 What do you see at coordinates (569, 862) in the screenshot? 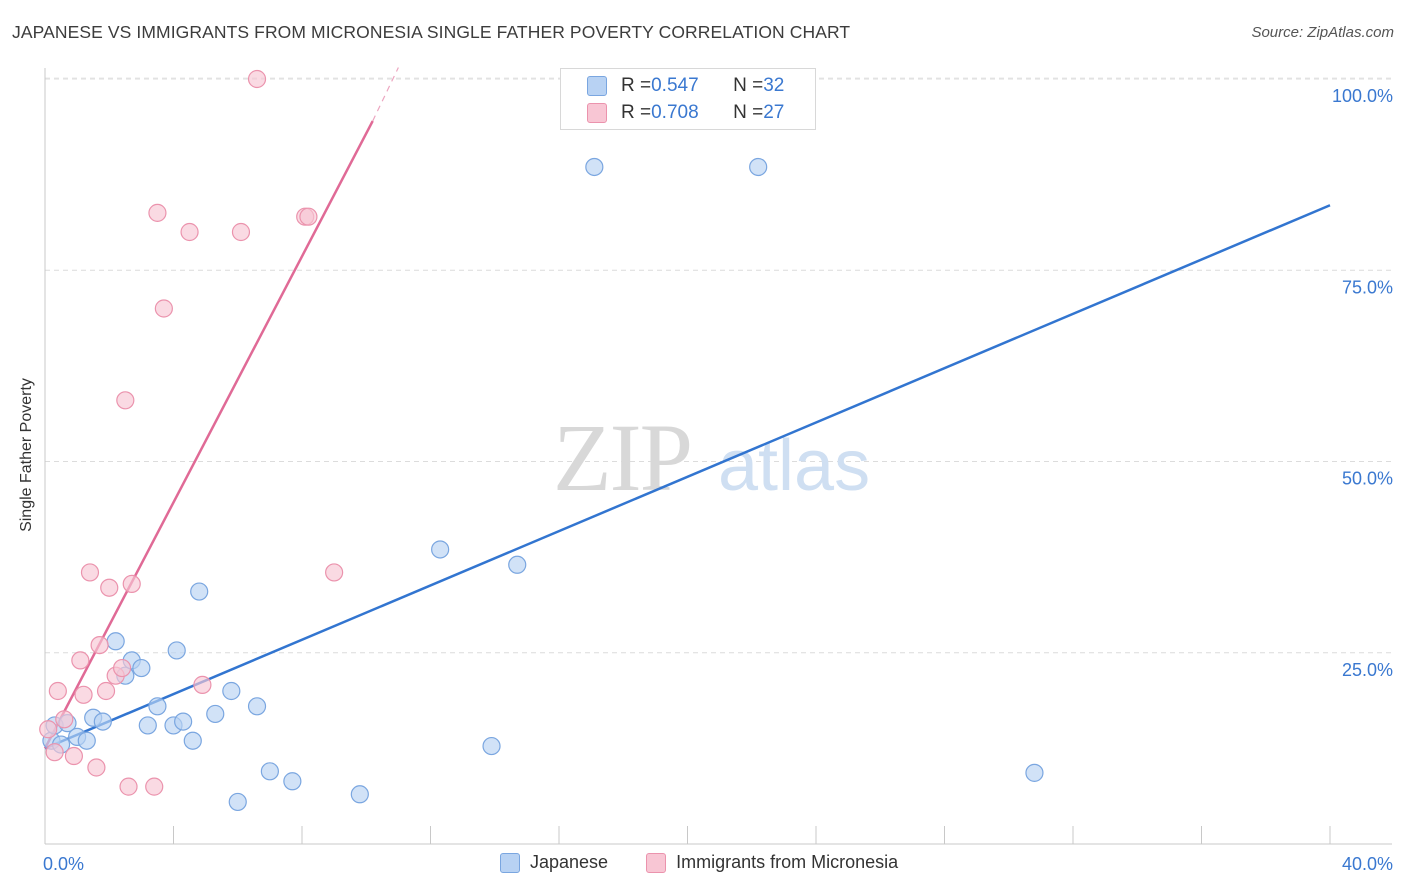
I see `legend-label-japanese: Japanese` at bounding box center [569, 862].